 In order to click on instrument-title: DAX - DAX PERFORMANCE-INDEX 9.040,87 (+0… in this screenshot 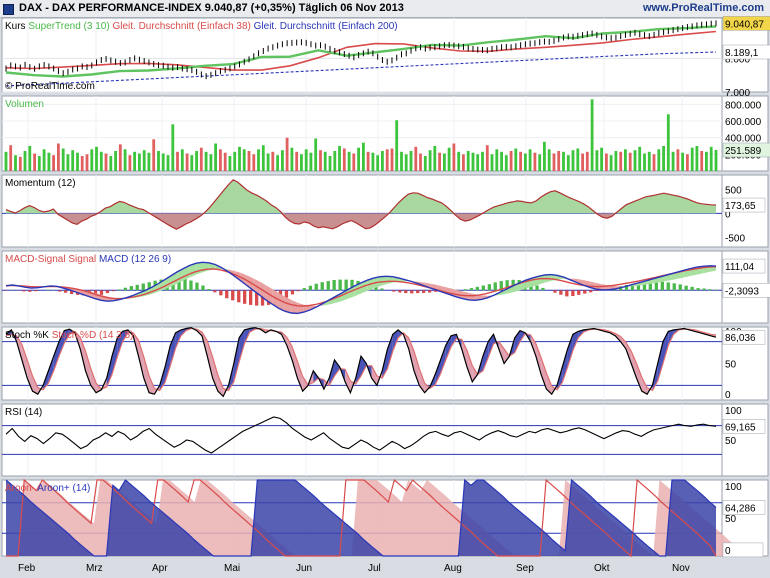, I will do `click(211, 8)`.